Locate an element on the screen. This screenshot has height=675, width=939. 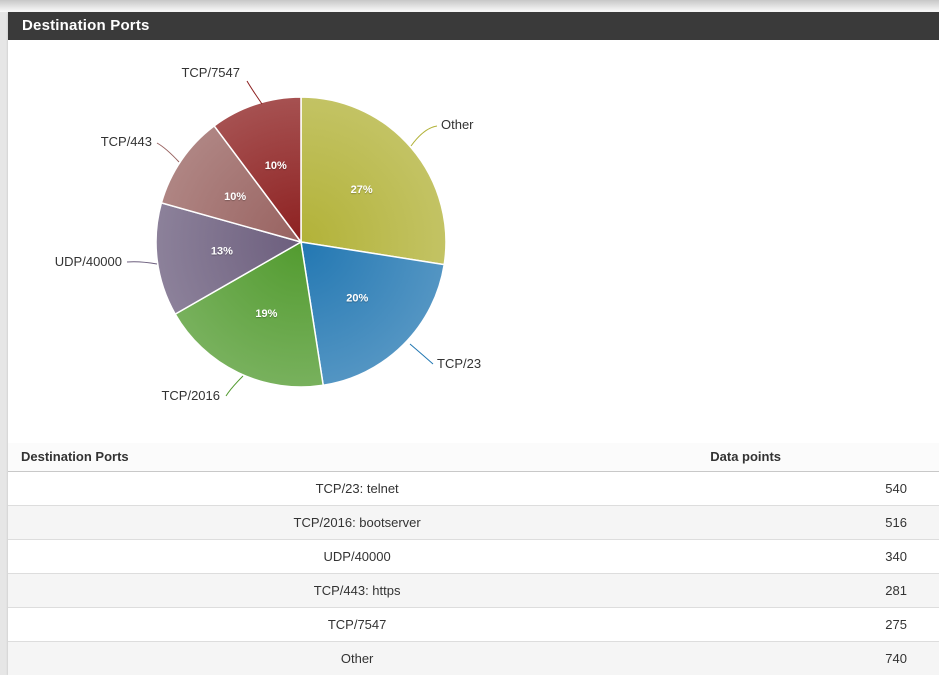
pie-percent-label: 13% is located at coordinates (222, 252).